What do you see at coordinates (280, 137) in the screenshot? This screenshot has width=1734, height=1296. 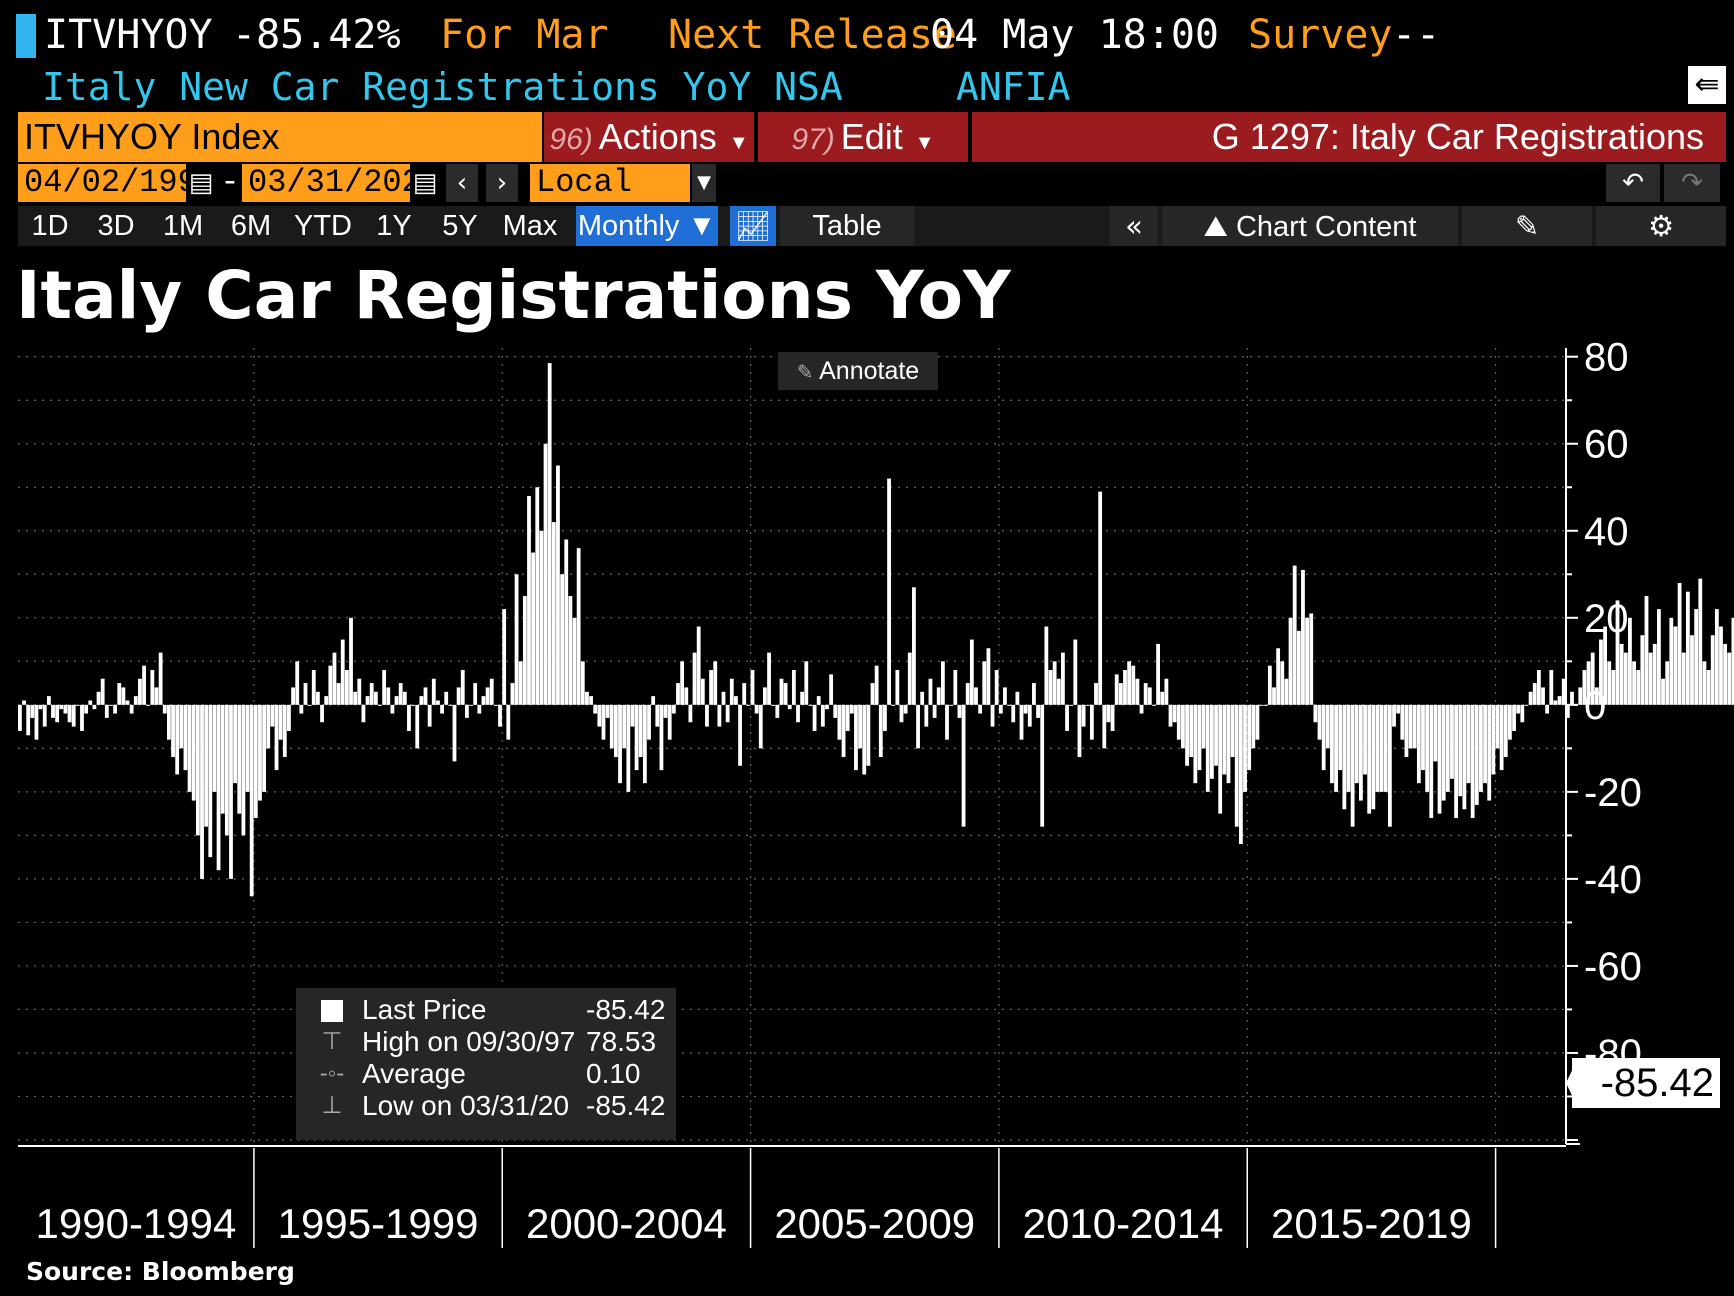 I see `security-field: ITVHYOY Index` at bounding box center [280, 137].